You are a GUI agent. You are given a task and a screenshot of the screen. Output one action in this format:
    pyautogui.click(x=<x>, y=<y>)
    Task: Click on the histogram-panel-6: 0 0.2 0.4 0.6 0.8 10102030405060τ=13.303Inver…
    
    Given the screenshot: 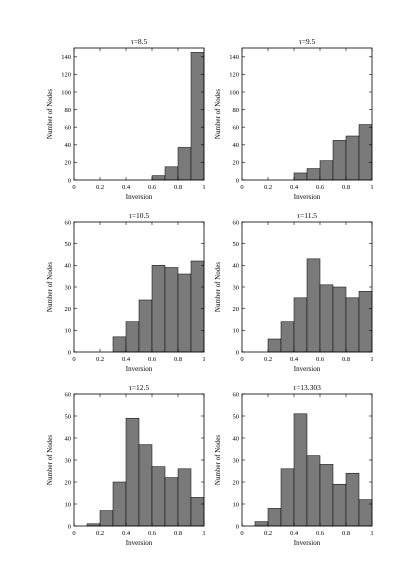 What is the action you would take?
    pyautogui.click(x=294, y=465)
    